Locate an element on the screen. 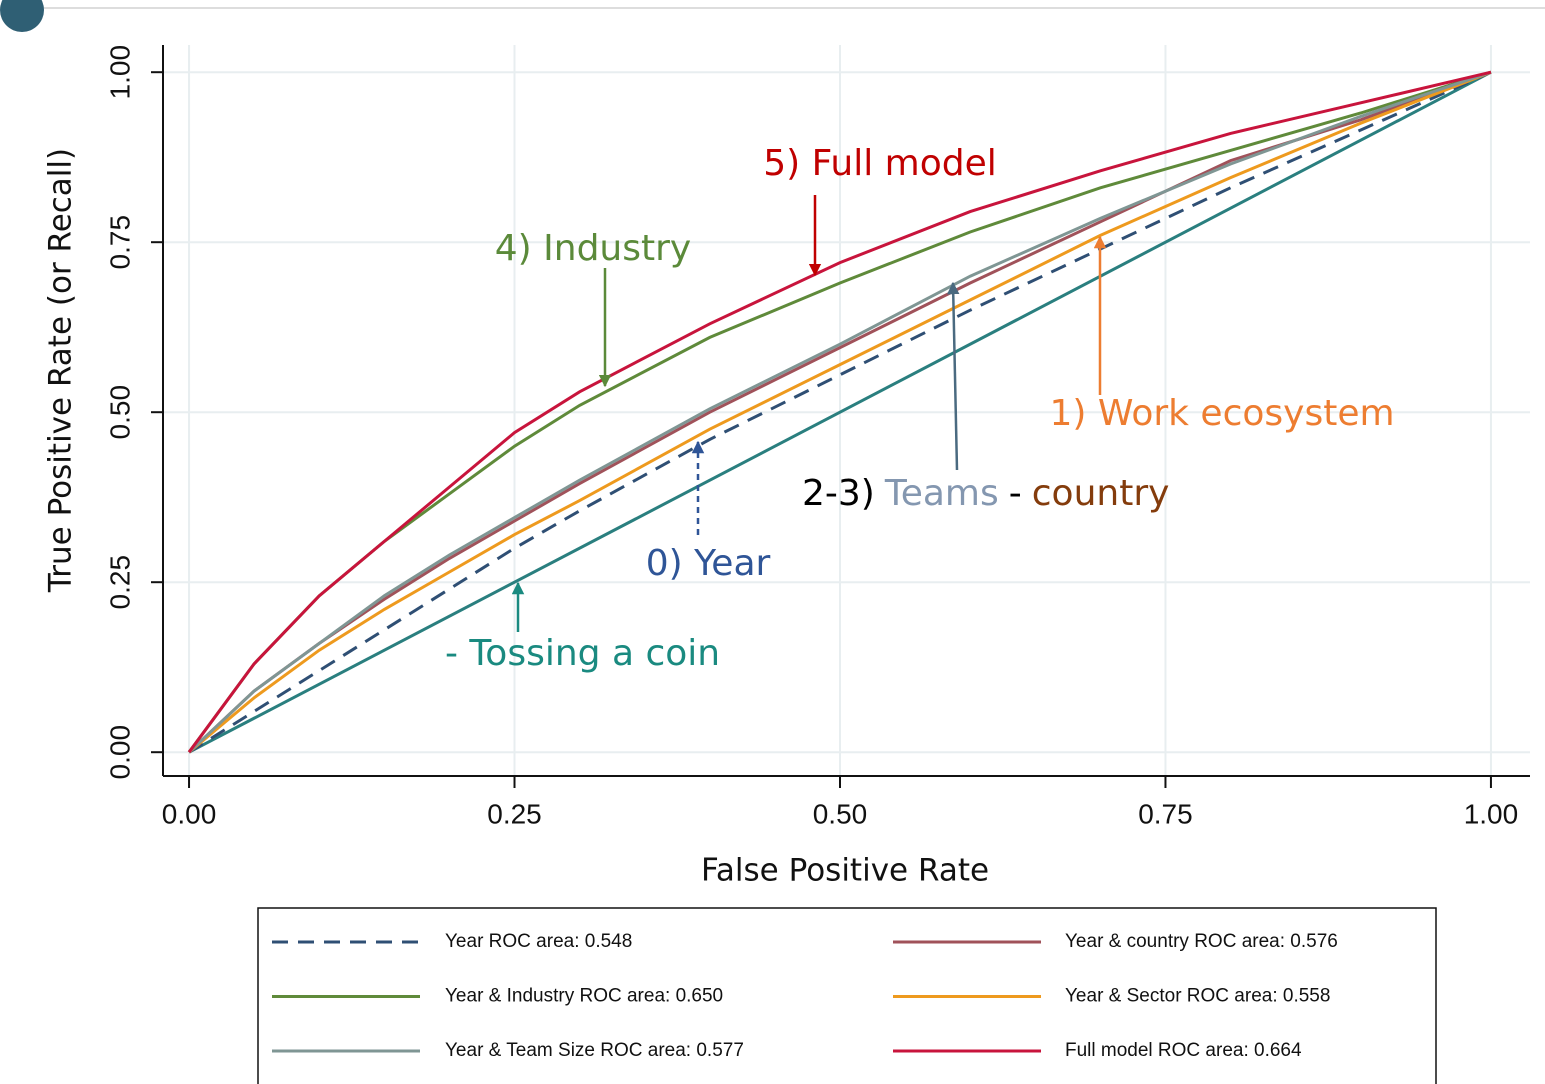  annotation: - Tossing a coin is located at coordinates (582, 653).